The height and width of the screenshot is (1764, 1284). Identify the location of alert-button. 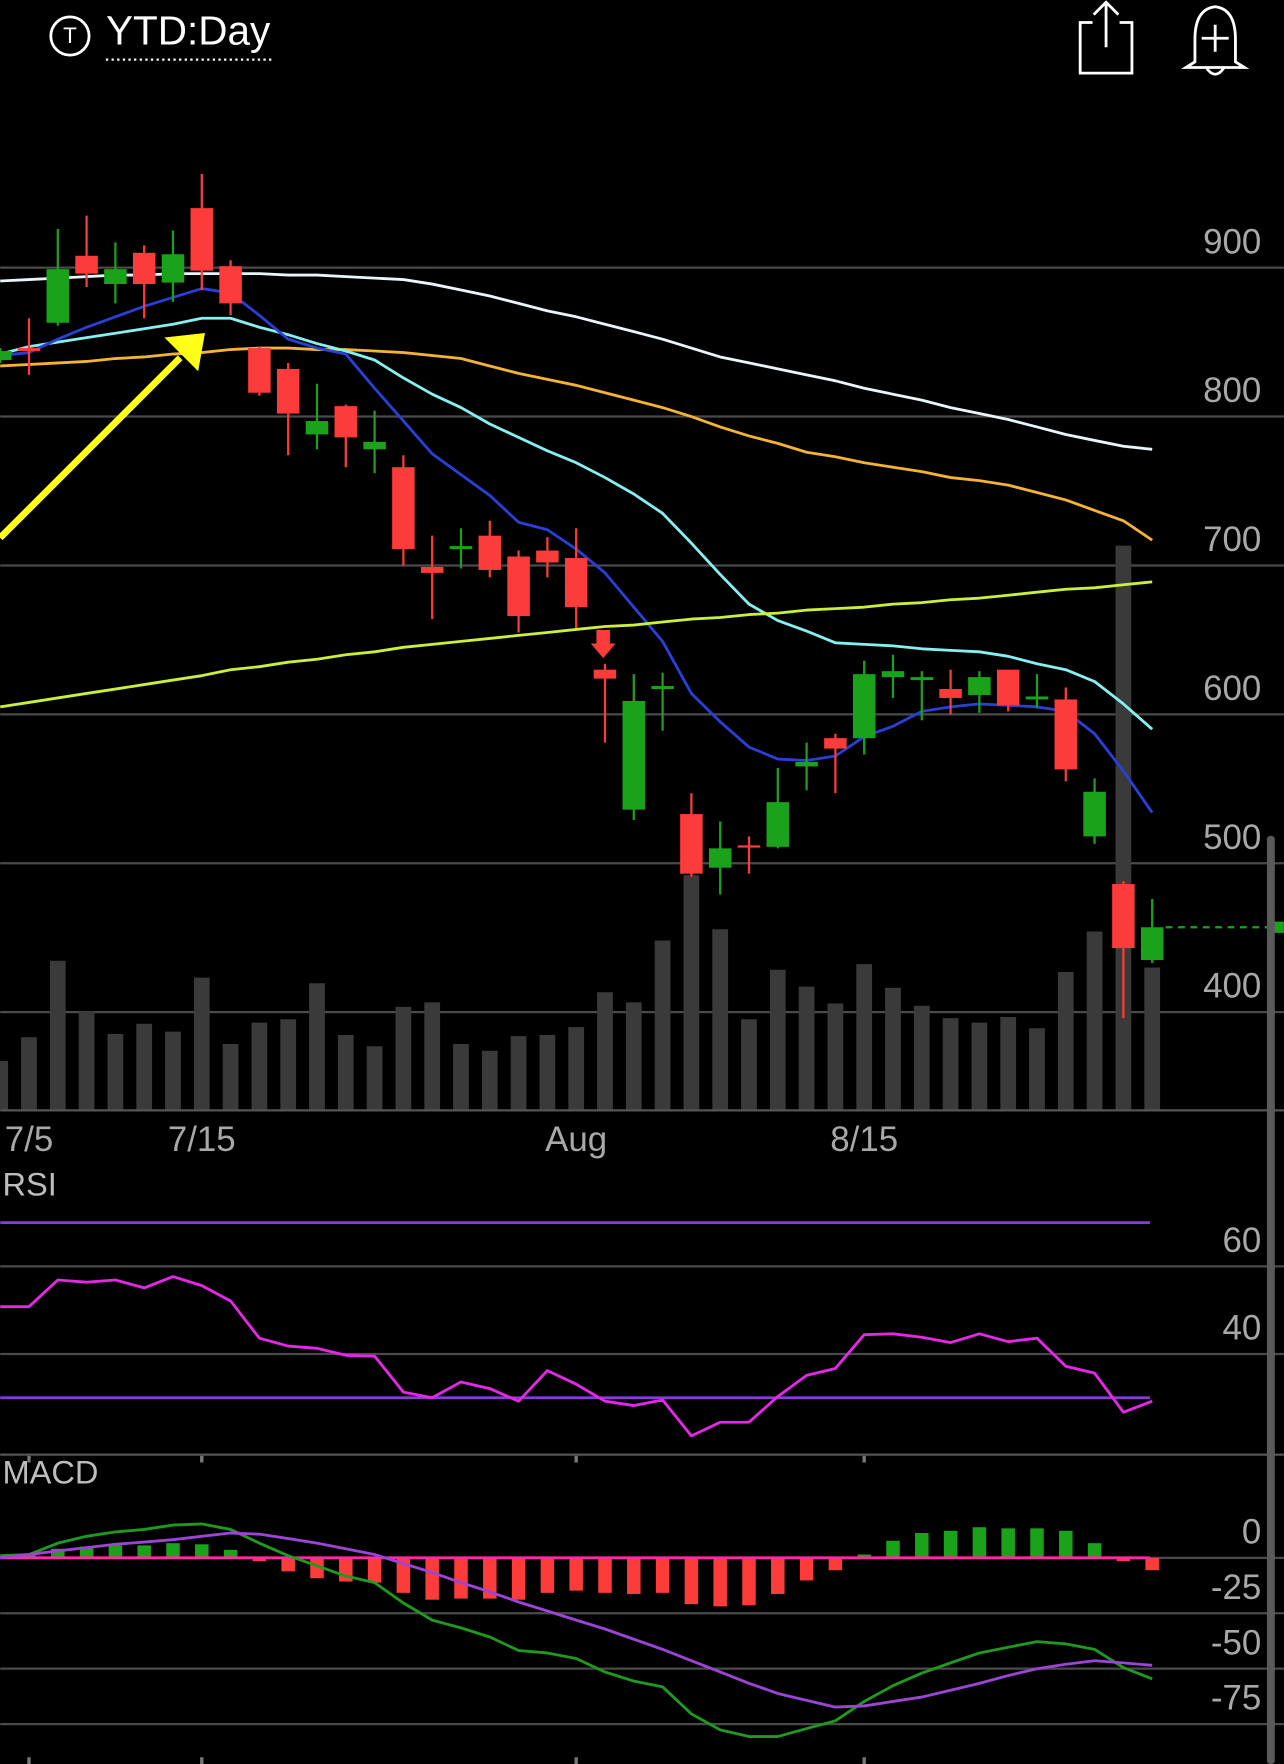
(1215, 40).